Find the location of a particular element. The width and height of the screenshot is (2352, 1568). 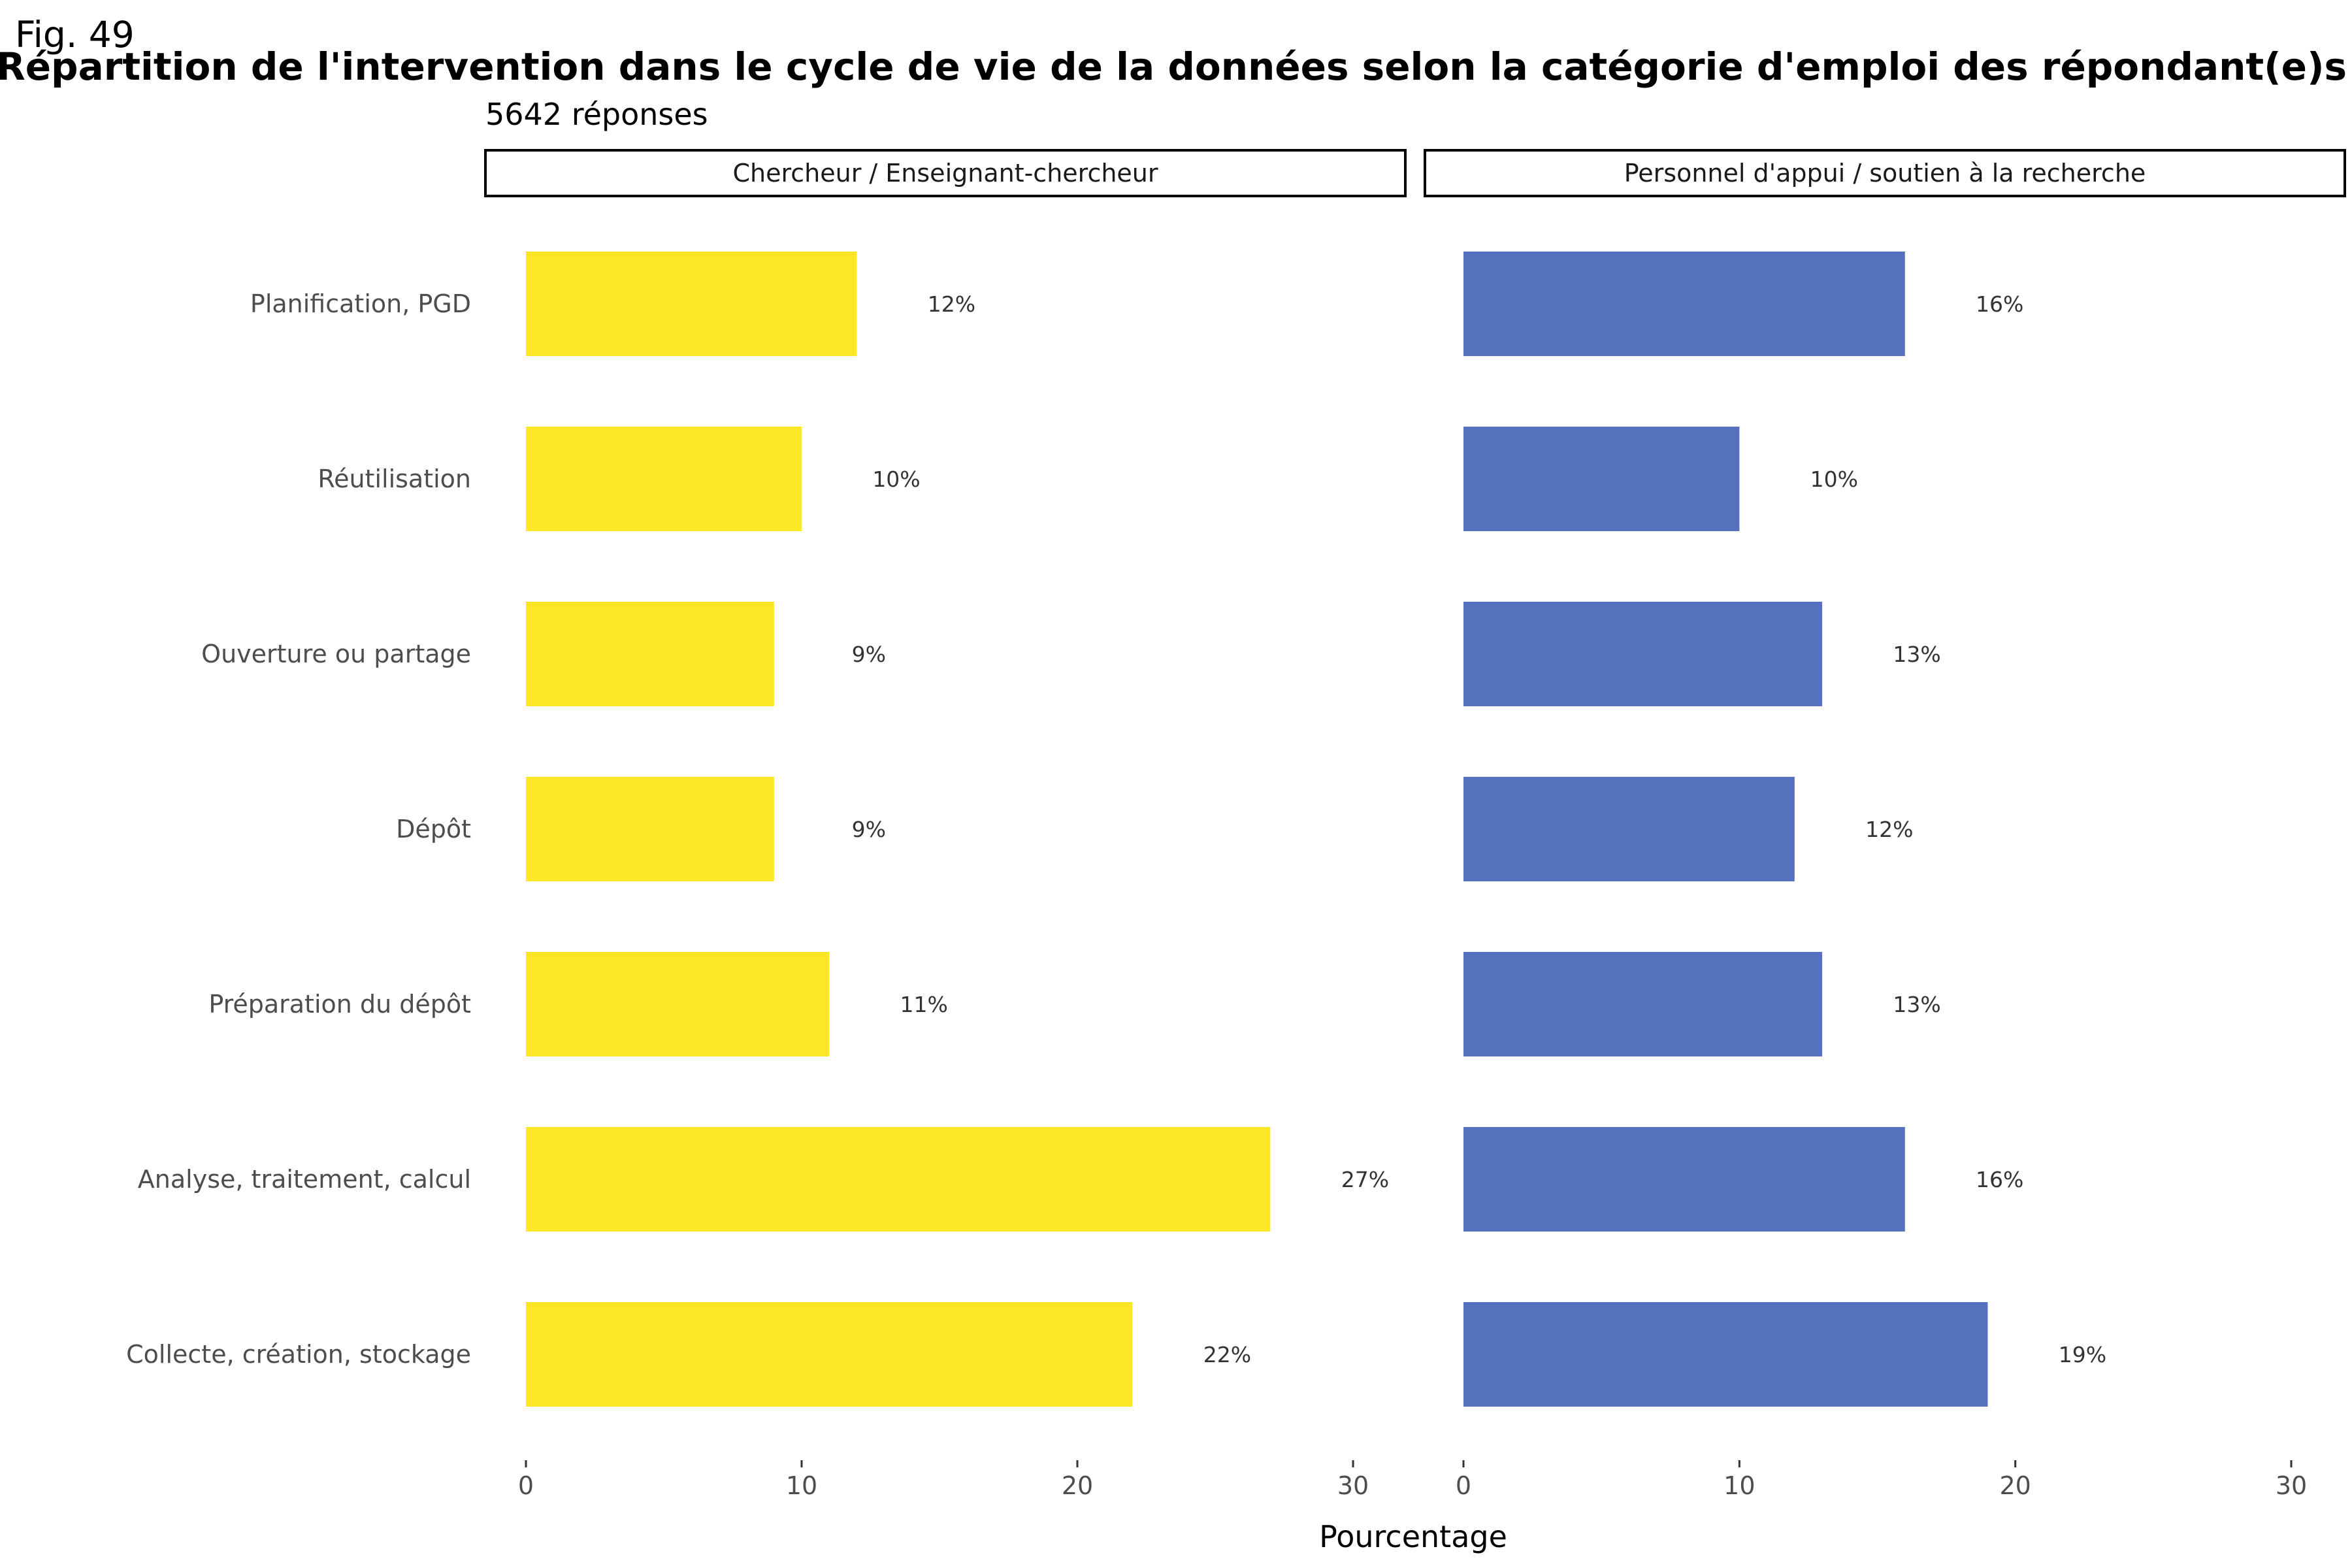

bar-value-label: 11% is located at coordinates (924, 1004).